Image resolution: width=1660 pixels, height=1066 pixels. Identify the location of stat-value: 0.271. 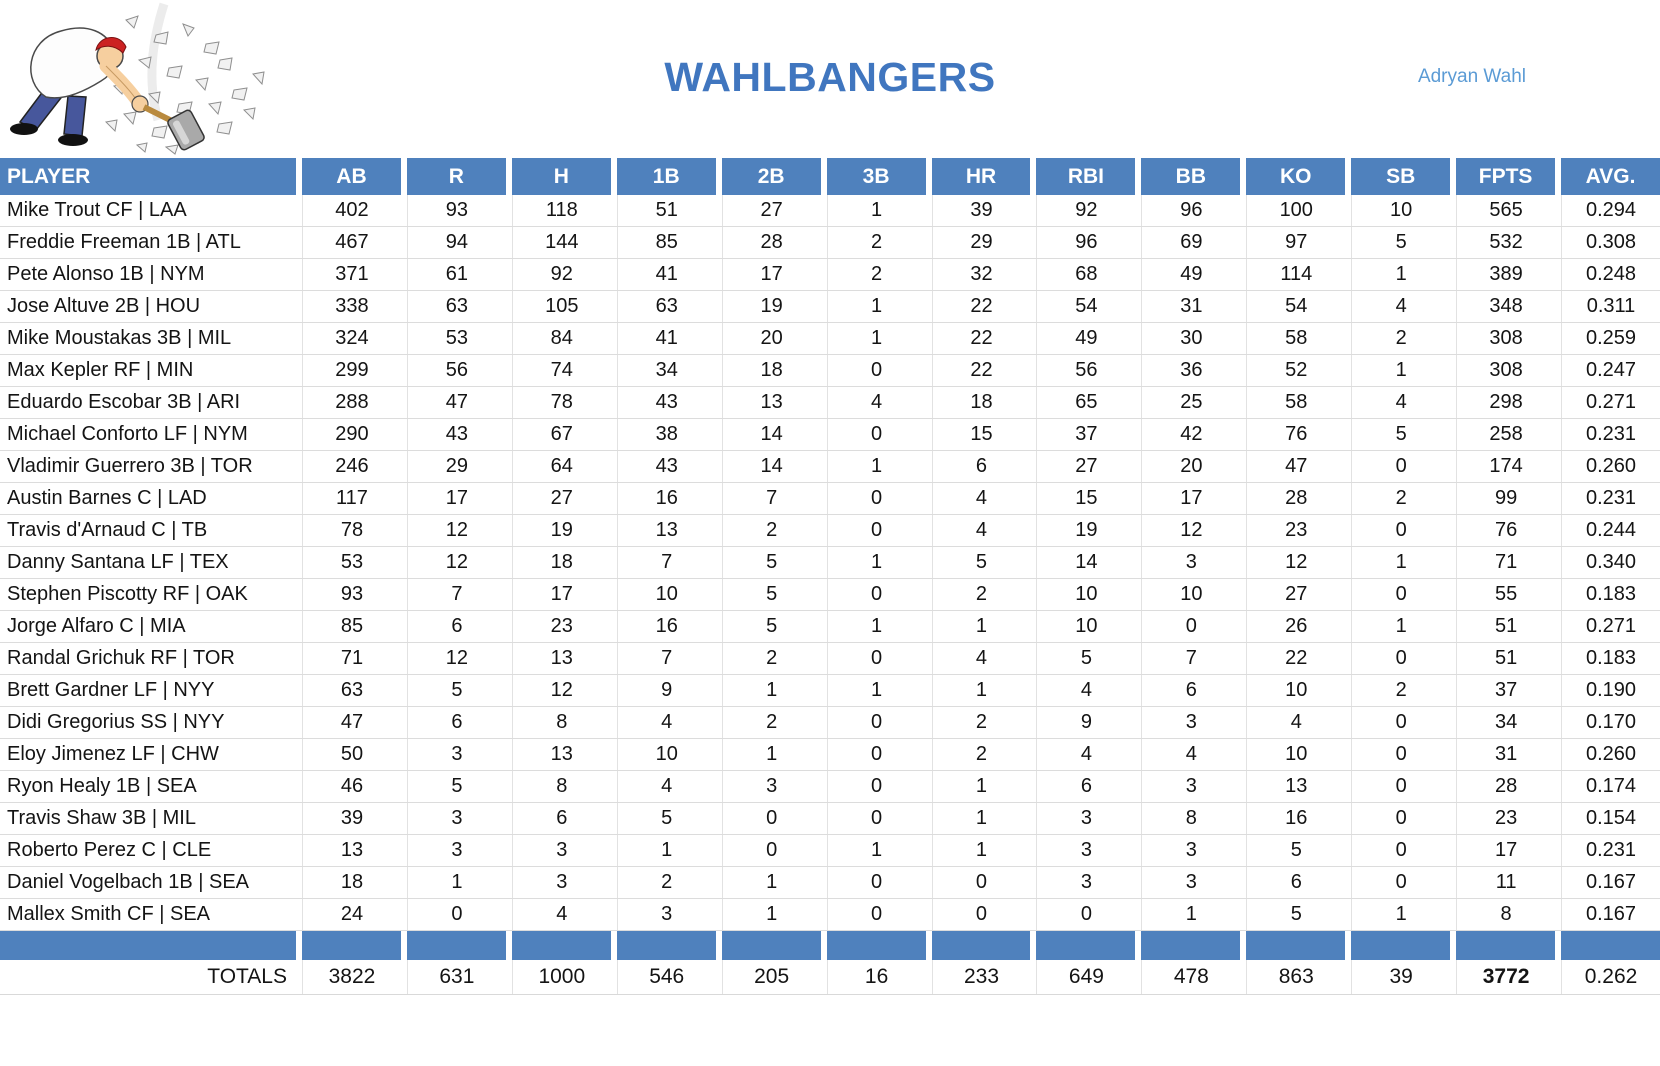
(1610, 402).